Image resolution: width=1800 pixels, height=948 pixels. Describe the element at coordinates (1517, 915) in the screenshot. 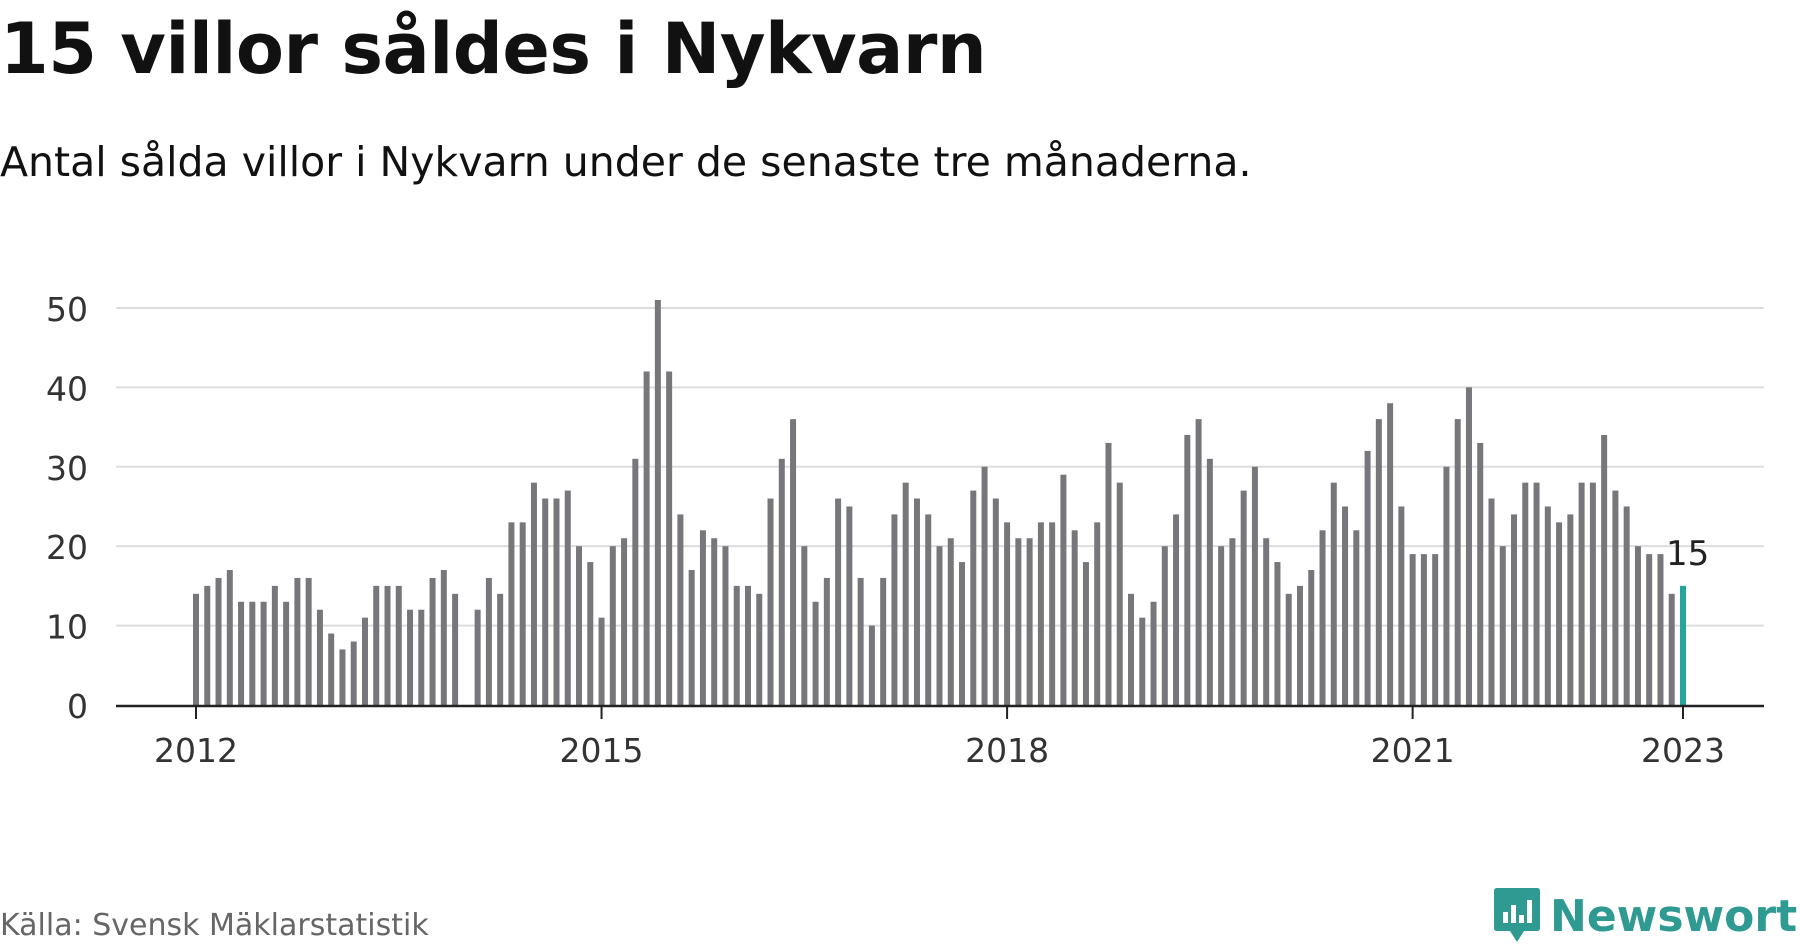

I see `newsworthy-logo-icon` at that location.